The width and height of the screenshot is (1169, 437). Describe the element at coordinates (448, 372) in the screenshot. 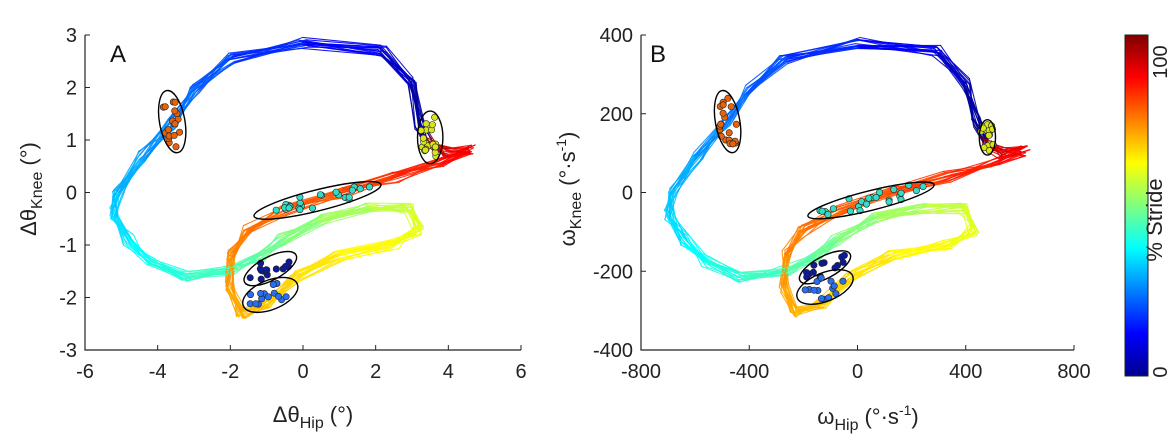

I see `x-tick-label: 4` at that location.